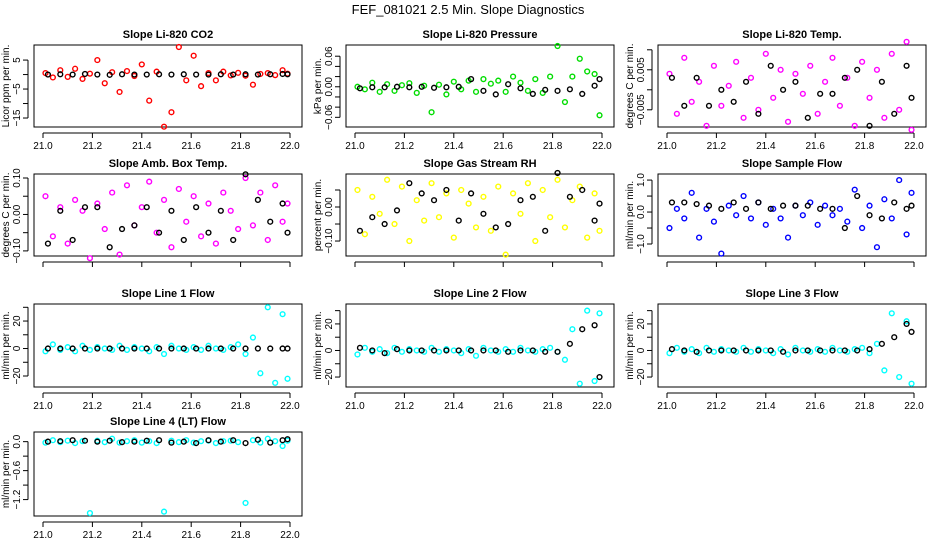  What do you see at coordinates (17, 117) in the screenshot?
I see `y-tick-label: −15` at bounding box center [17, 117].